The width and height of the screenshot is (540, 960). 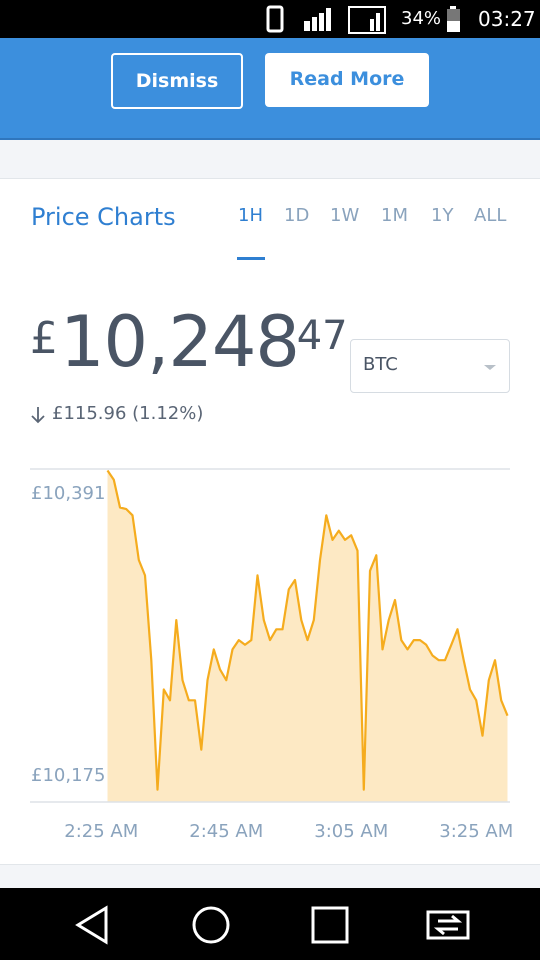 What do you see at coordinates (180, 342) in the screenshot?
I see `price-whole: 10,248` at bounding box center [180, 342].